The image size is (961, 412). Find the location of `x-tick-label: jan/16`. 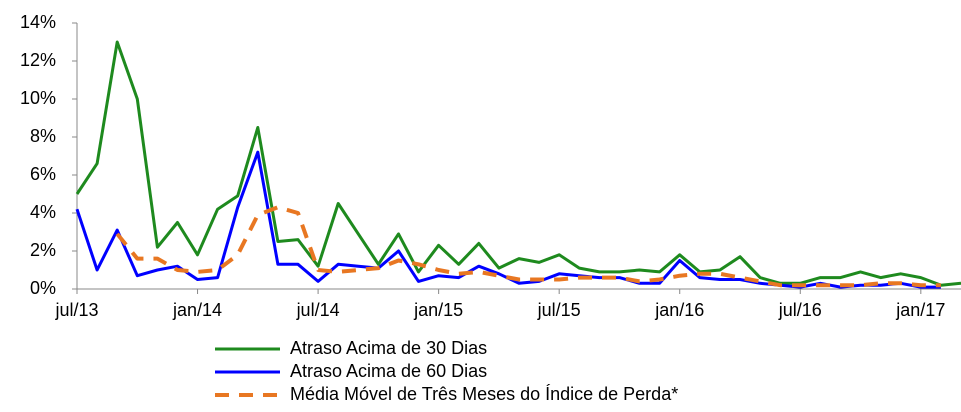

x-tick-label: jan/16 is located at coordinates (679, 310).